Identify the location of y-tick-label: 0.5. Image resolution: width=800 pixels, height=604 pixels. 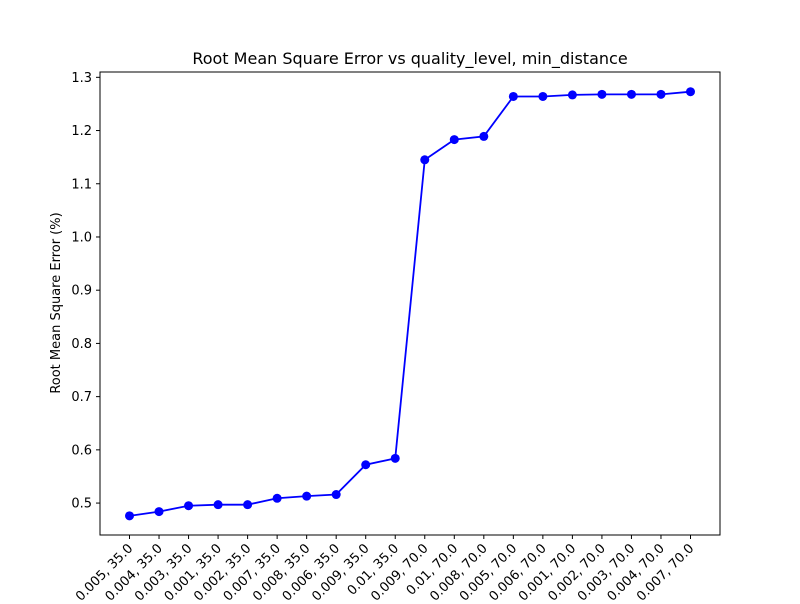
(81, 504).